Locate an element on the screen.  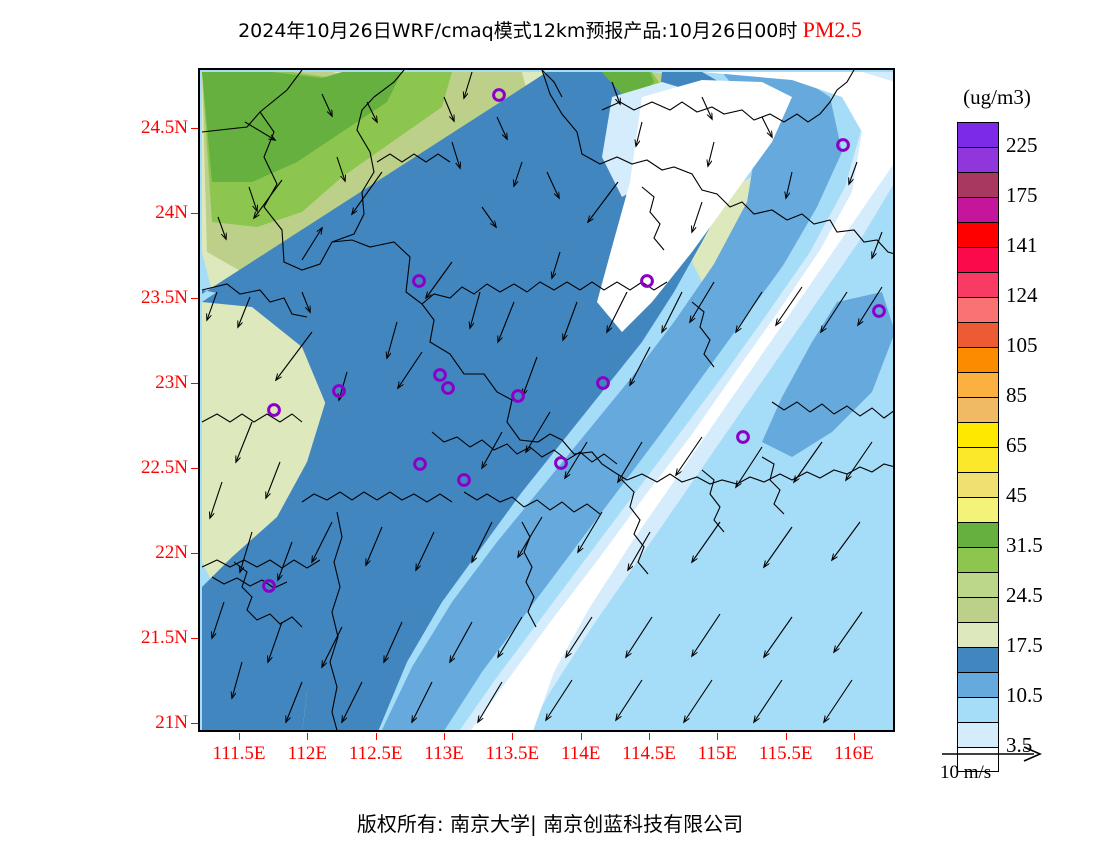
colorbar is located at coordinates (978, 447).